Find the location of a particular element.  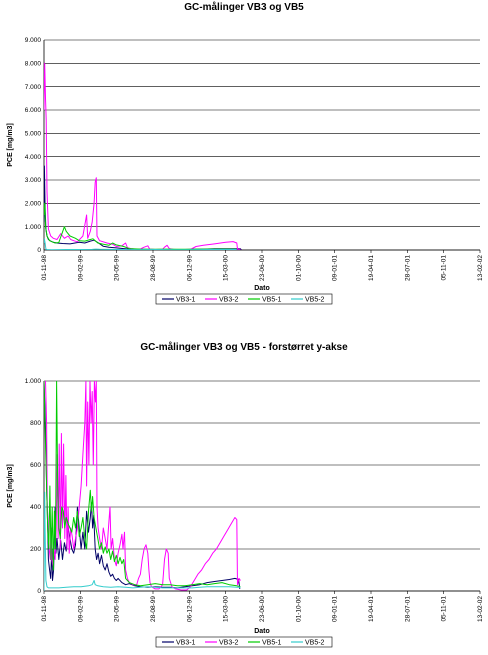

chart-title: GC-målinger VB3 og VB5 is located at coordinates (244, 7).